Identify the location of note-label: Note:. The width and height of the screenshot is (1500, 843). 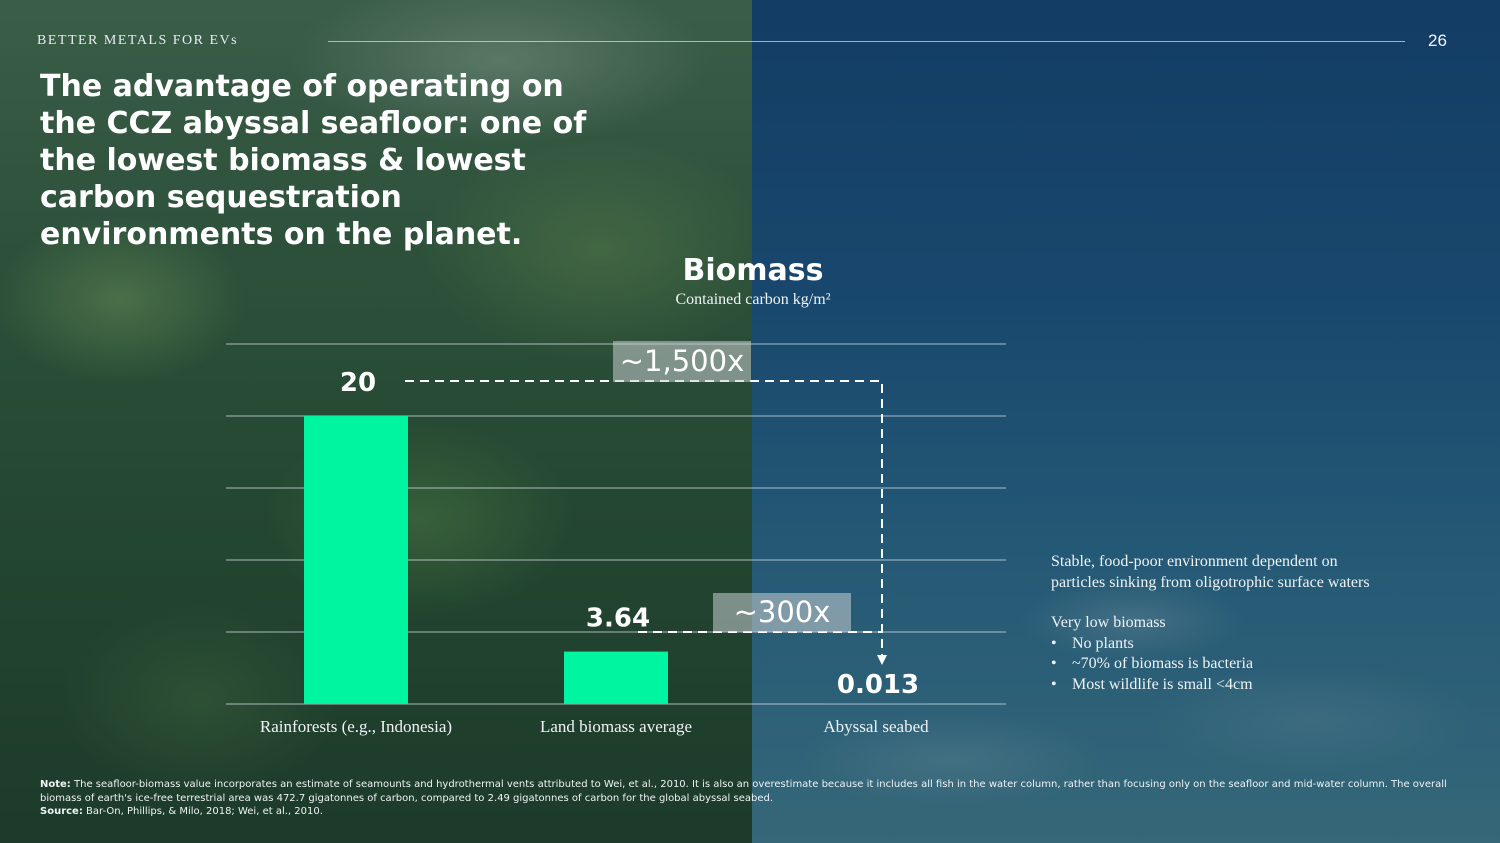
(55, 784).